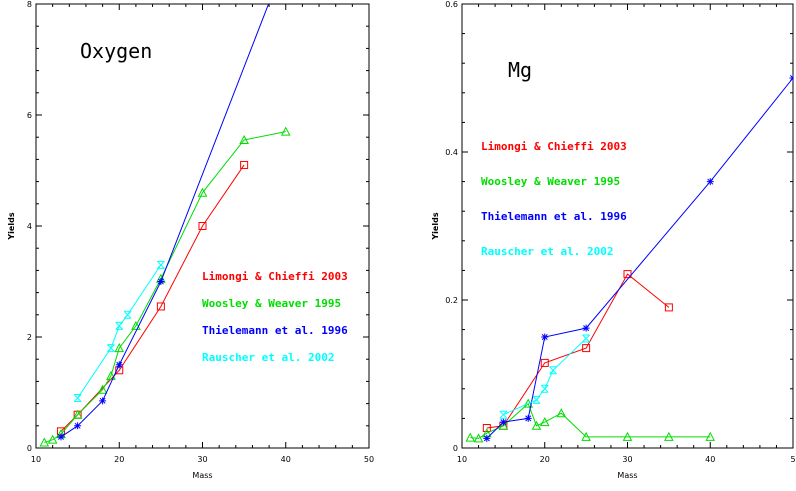  What do you see at coordinates (451, 4) in the screenshot?
I see `y-tick-label: 0.6` at bounding box center [451, 4].